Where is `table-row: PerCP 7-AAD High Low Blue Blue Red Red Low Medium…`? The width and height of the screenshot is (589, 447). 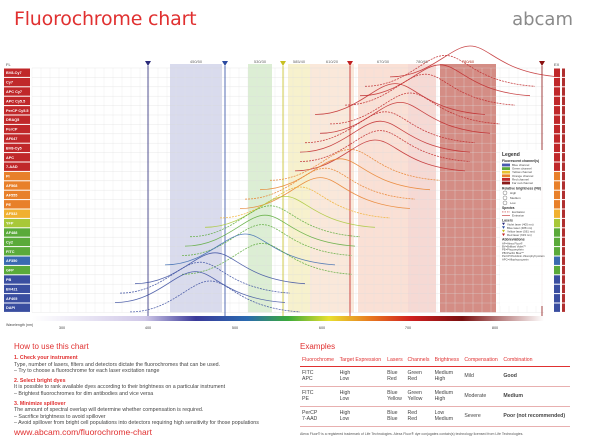
table-row: PerCP 7-AAD High Low Blue Blue Red Red Low Medium… is located at coordinates (435, 416).